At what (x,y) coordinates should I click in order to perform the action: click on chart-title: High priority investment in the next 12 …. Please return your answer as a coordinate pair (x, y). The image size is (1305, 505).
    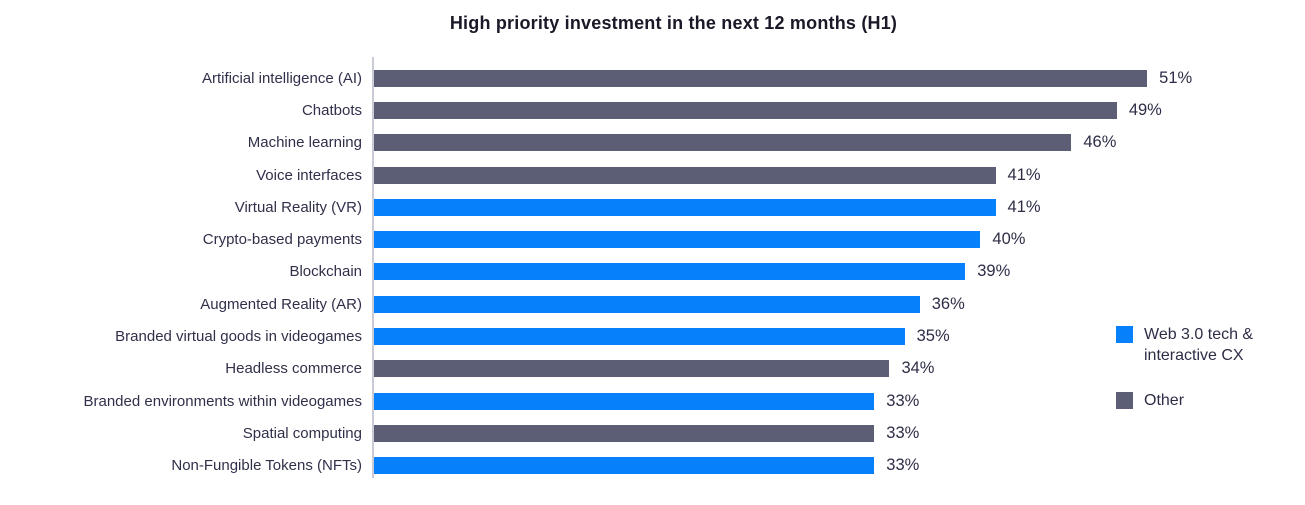
    Looking at the image, I should click on (673, 23).